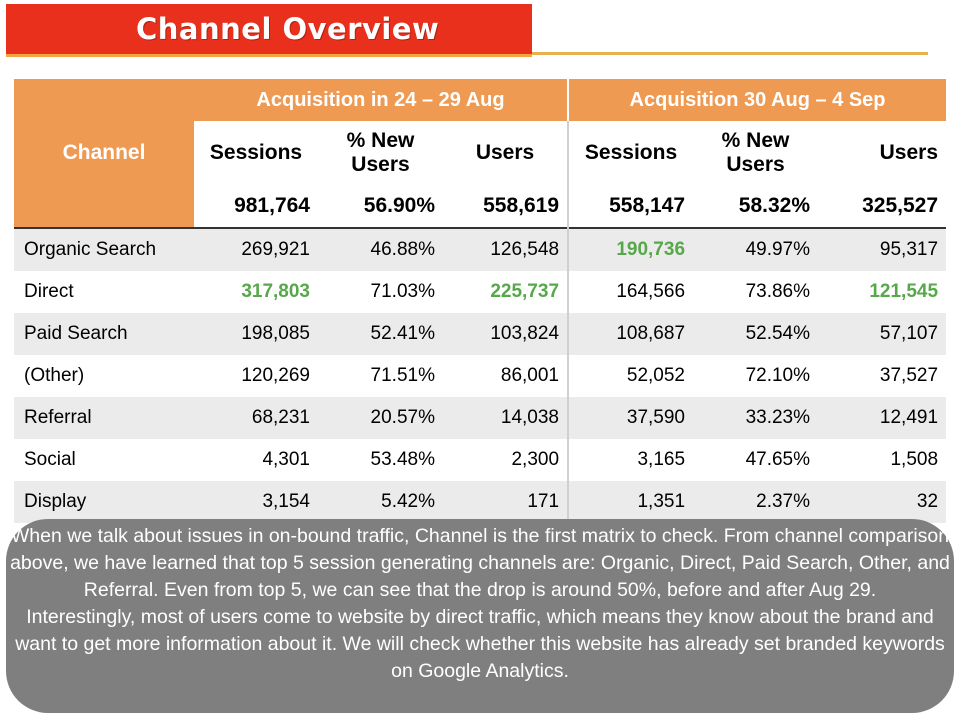 The image size is (960, 726). I want to click on table-cell-highlight: 121,545, so click(904, 291).